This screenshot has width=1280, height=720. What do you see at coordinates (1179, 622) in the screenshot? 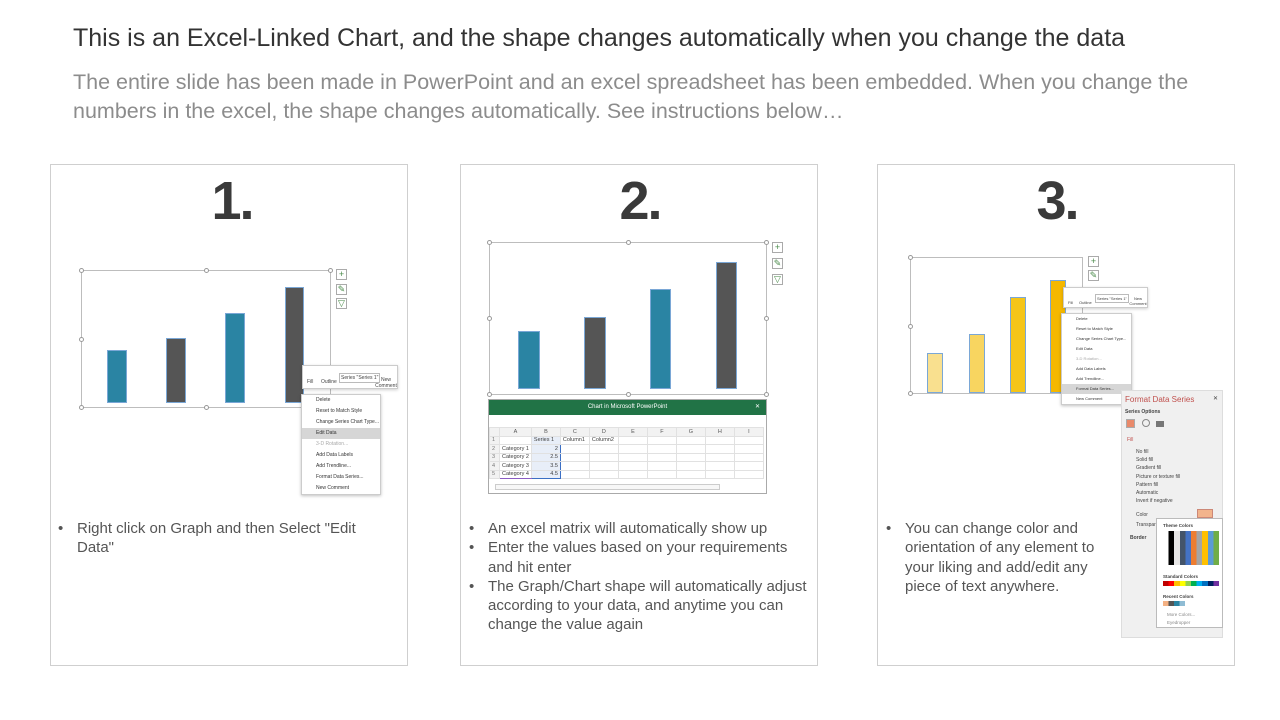
I see `eyedropper-item: Eyedropper` at bounding box center [1179, 622].